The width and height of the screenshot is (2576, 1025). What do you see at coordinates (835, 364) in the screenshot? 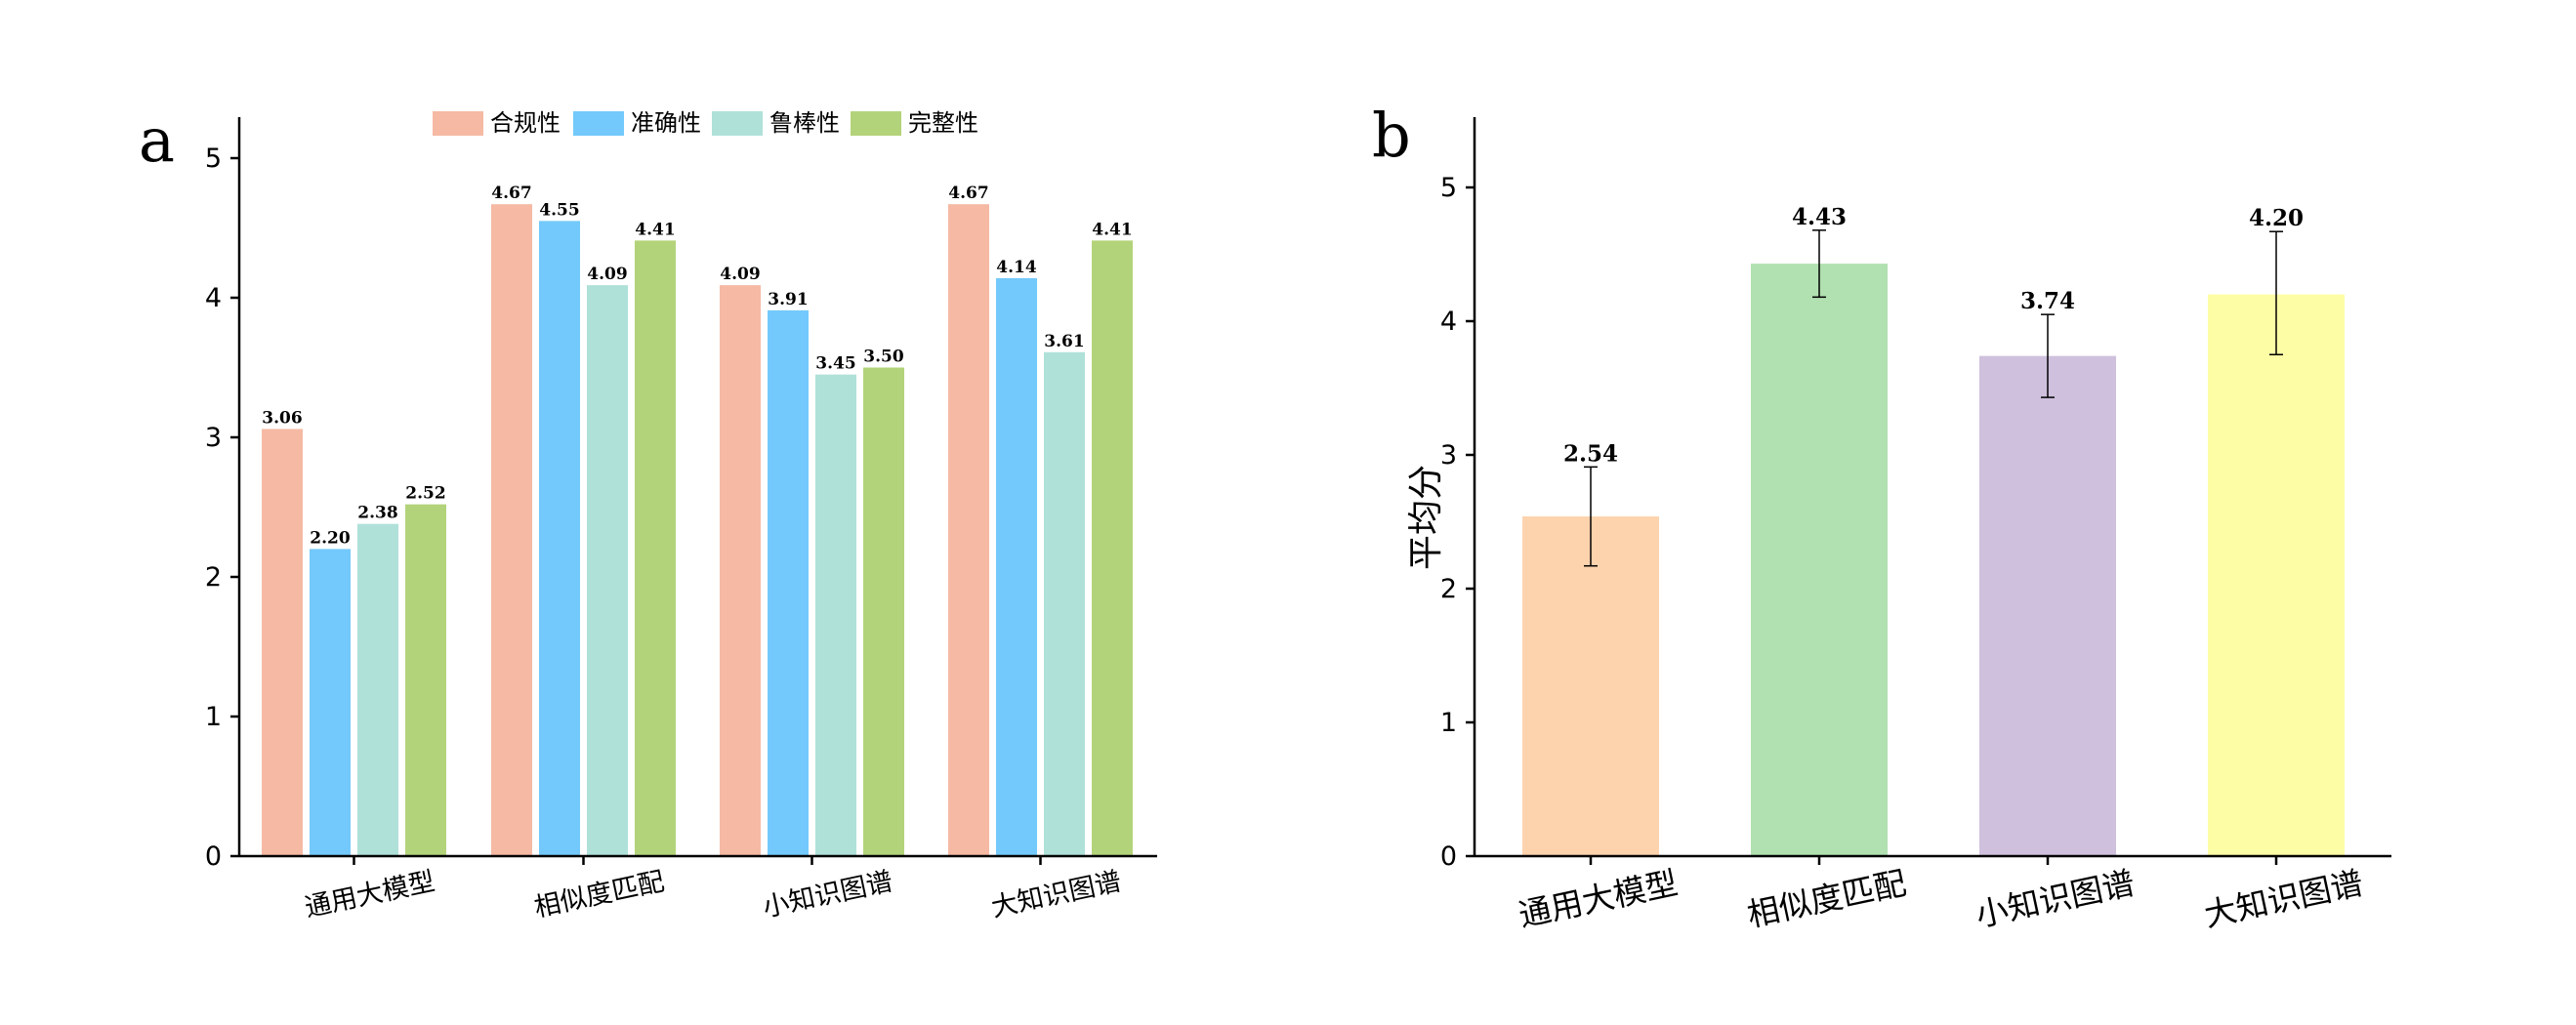
I see `data-label: 3.45` at bounding box center [835, 364].